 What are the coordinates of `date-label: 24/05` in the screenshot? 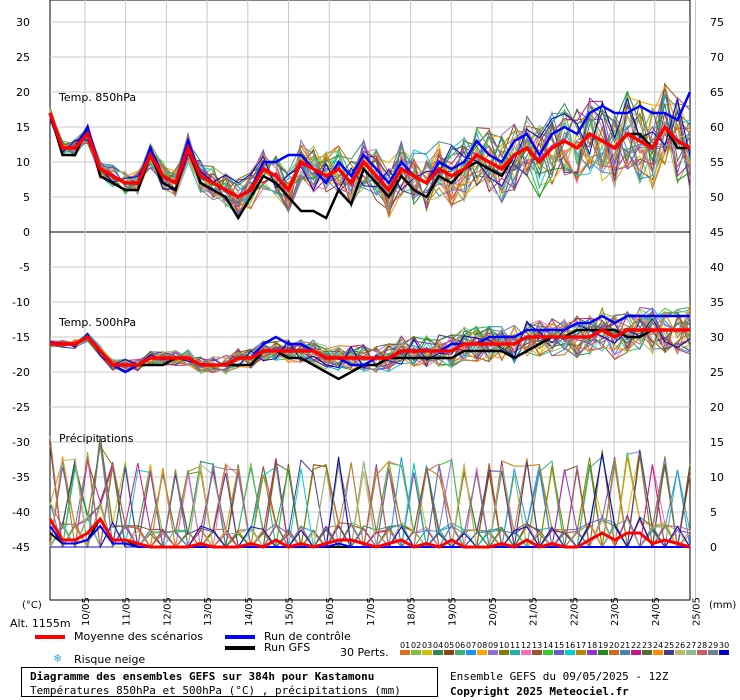 It's located at (656, 611).